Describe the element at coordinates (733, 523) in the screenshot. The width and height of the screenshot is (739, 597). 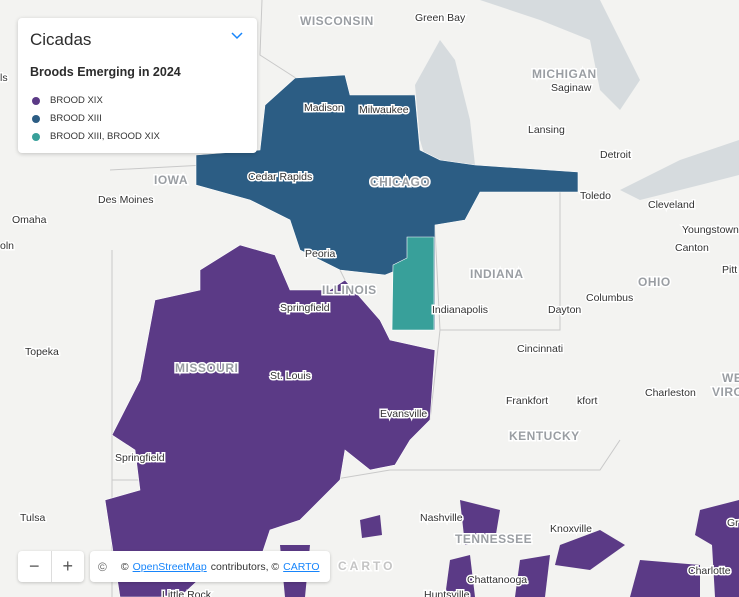
I see `city-label: Gr` at that location.